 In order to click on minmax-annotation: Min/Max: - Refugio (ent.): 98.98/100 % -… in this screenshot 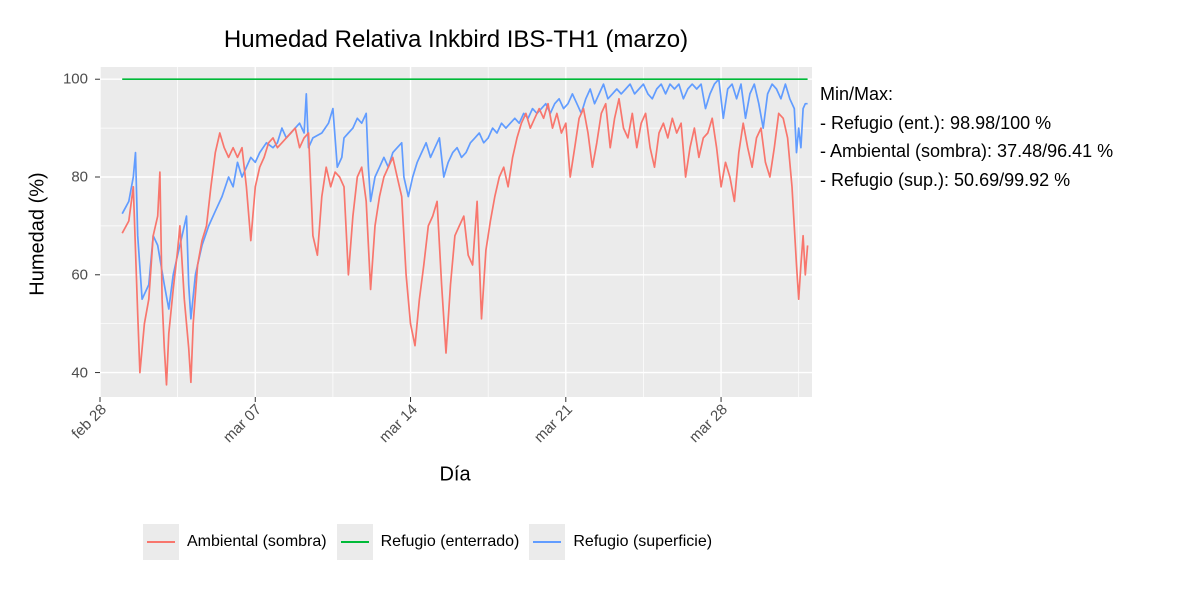, I will do `click(966, 137)`.